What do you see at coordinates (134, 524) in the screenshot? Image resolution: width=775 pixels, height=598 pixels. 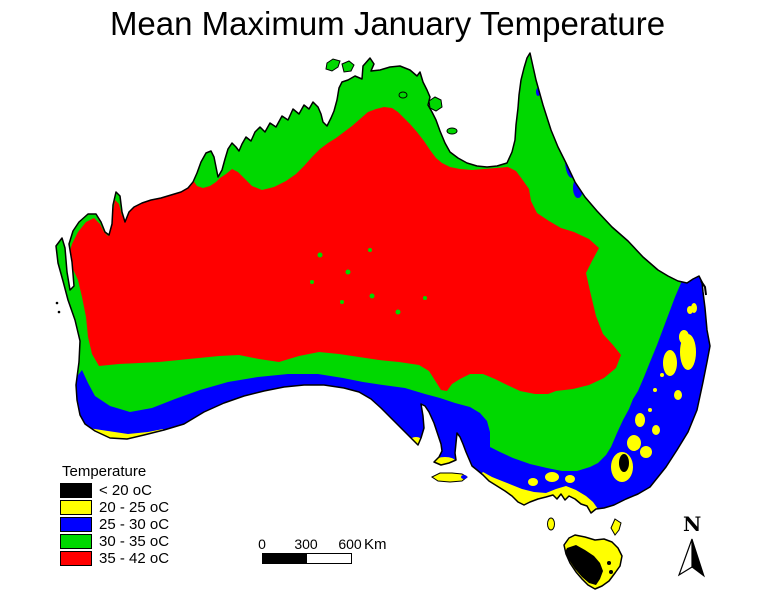 I see `legend-label-25-30: 25 - 30 oC` at bounding box center [134, 524].